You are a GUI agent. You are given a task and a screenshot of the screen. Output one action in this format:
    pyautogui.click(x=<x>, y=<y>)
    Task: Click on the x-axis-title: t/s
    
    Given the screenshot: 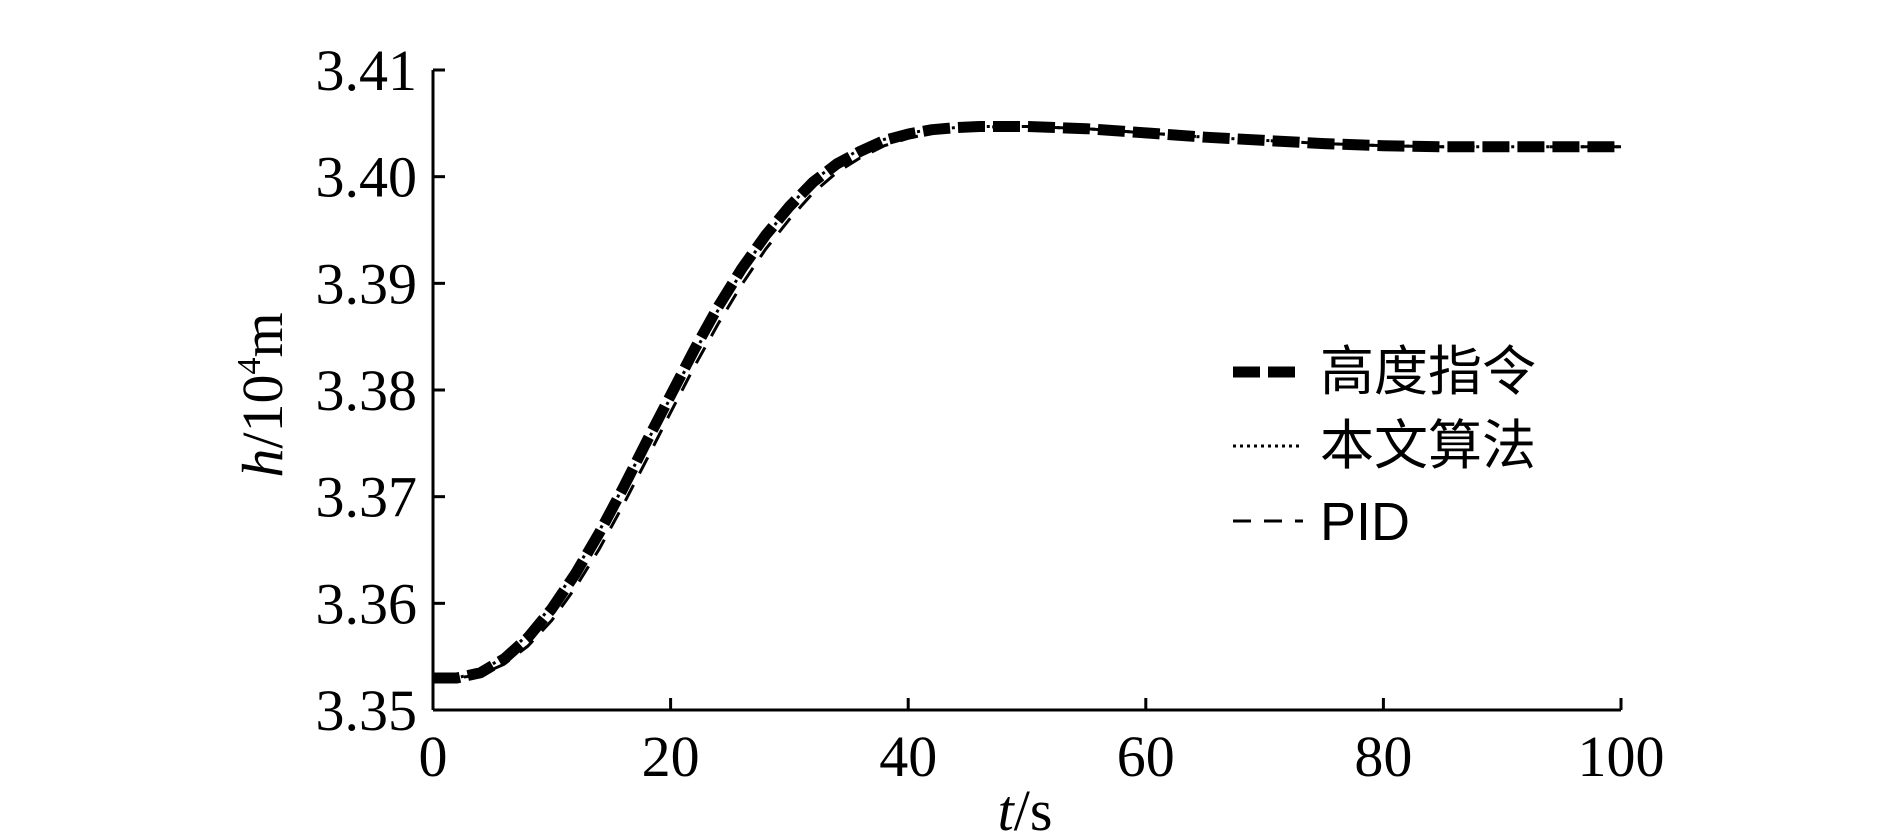 What is the action you would take?
    pyautogui.click(x=1025, y=808)
    